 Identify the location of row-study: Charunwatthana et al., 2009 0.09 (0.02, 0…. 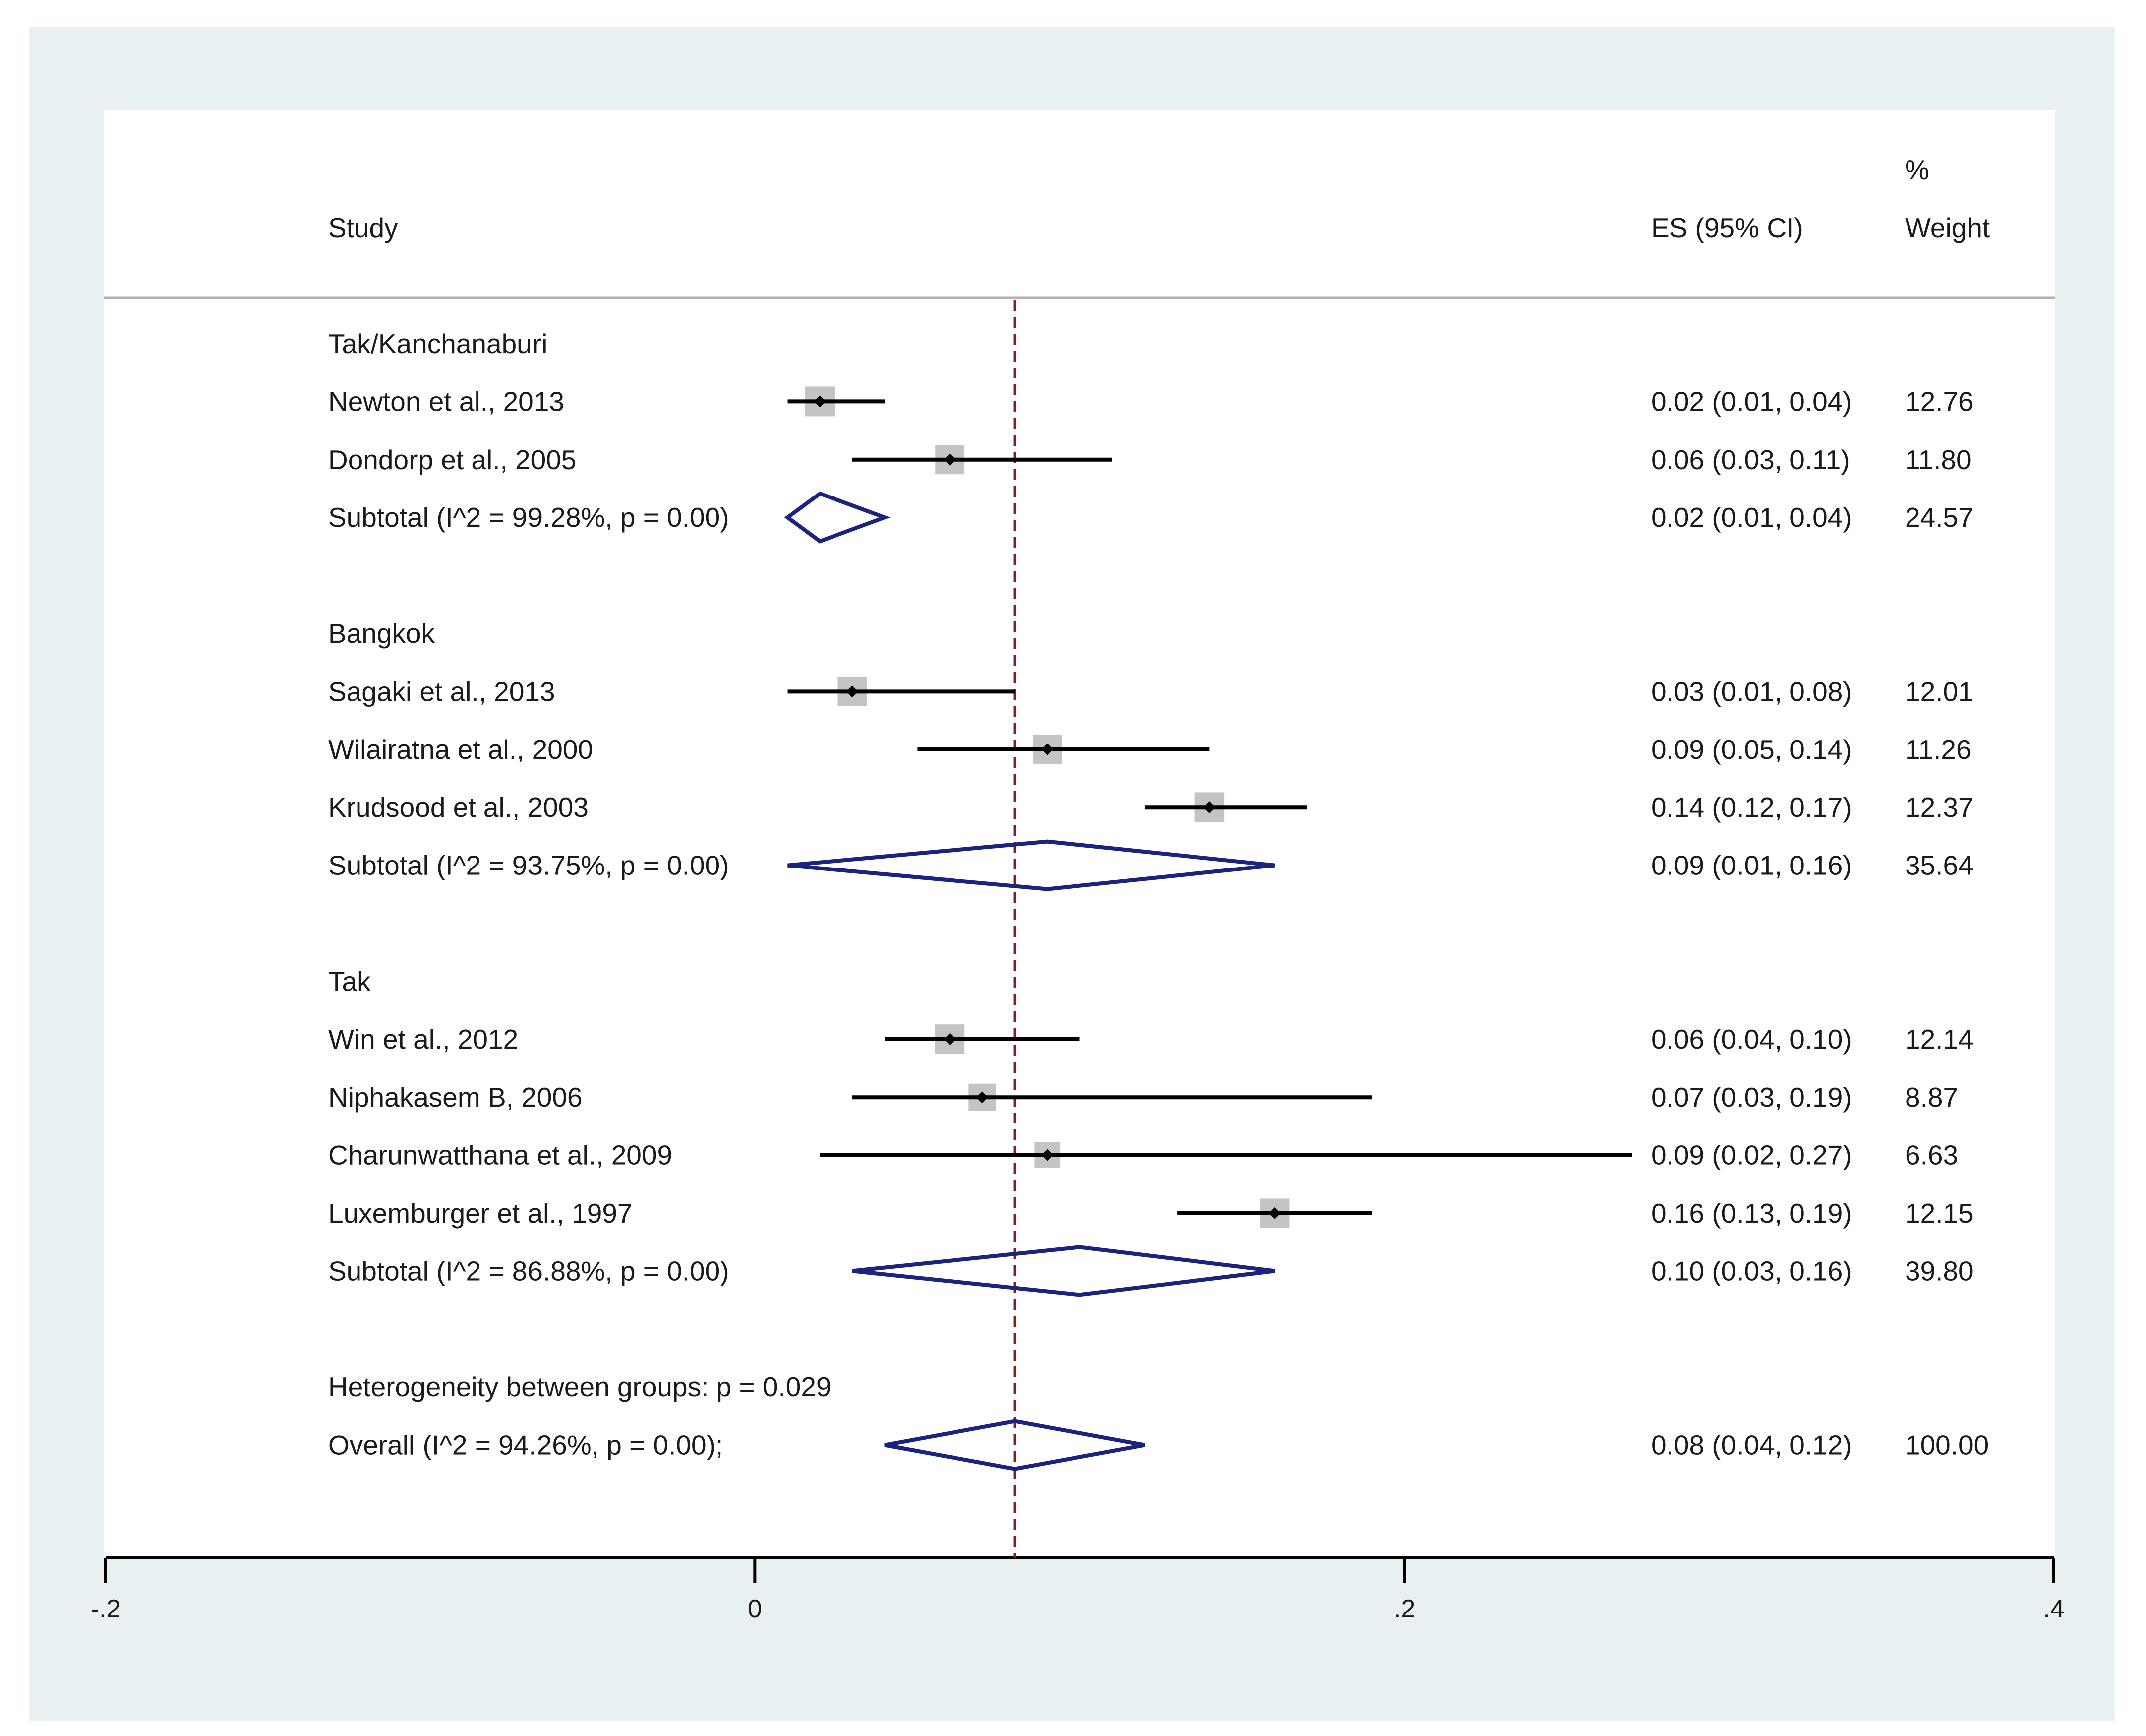
(1143, 1155).